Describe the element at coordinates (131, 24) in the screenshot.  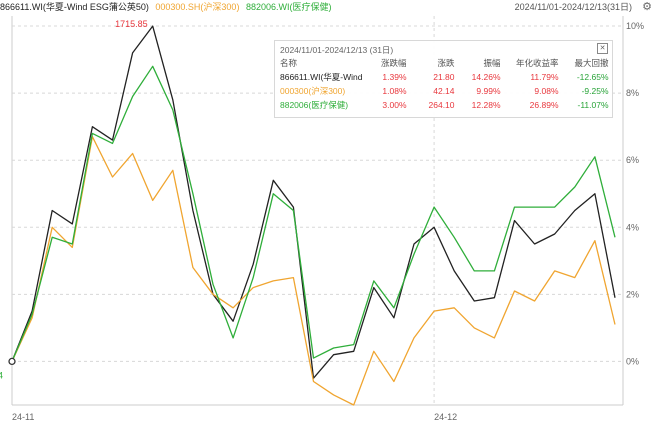
I see `max-value-label: 1715.85` at that location.